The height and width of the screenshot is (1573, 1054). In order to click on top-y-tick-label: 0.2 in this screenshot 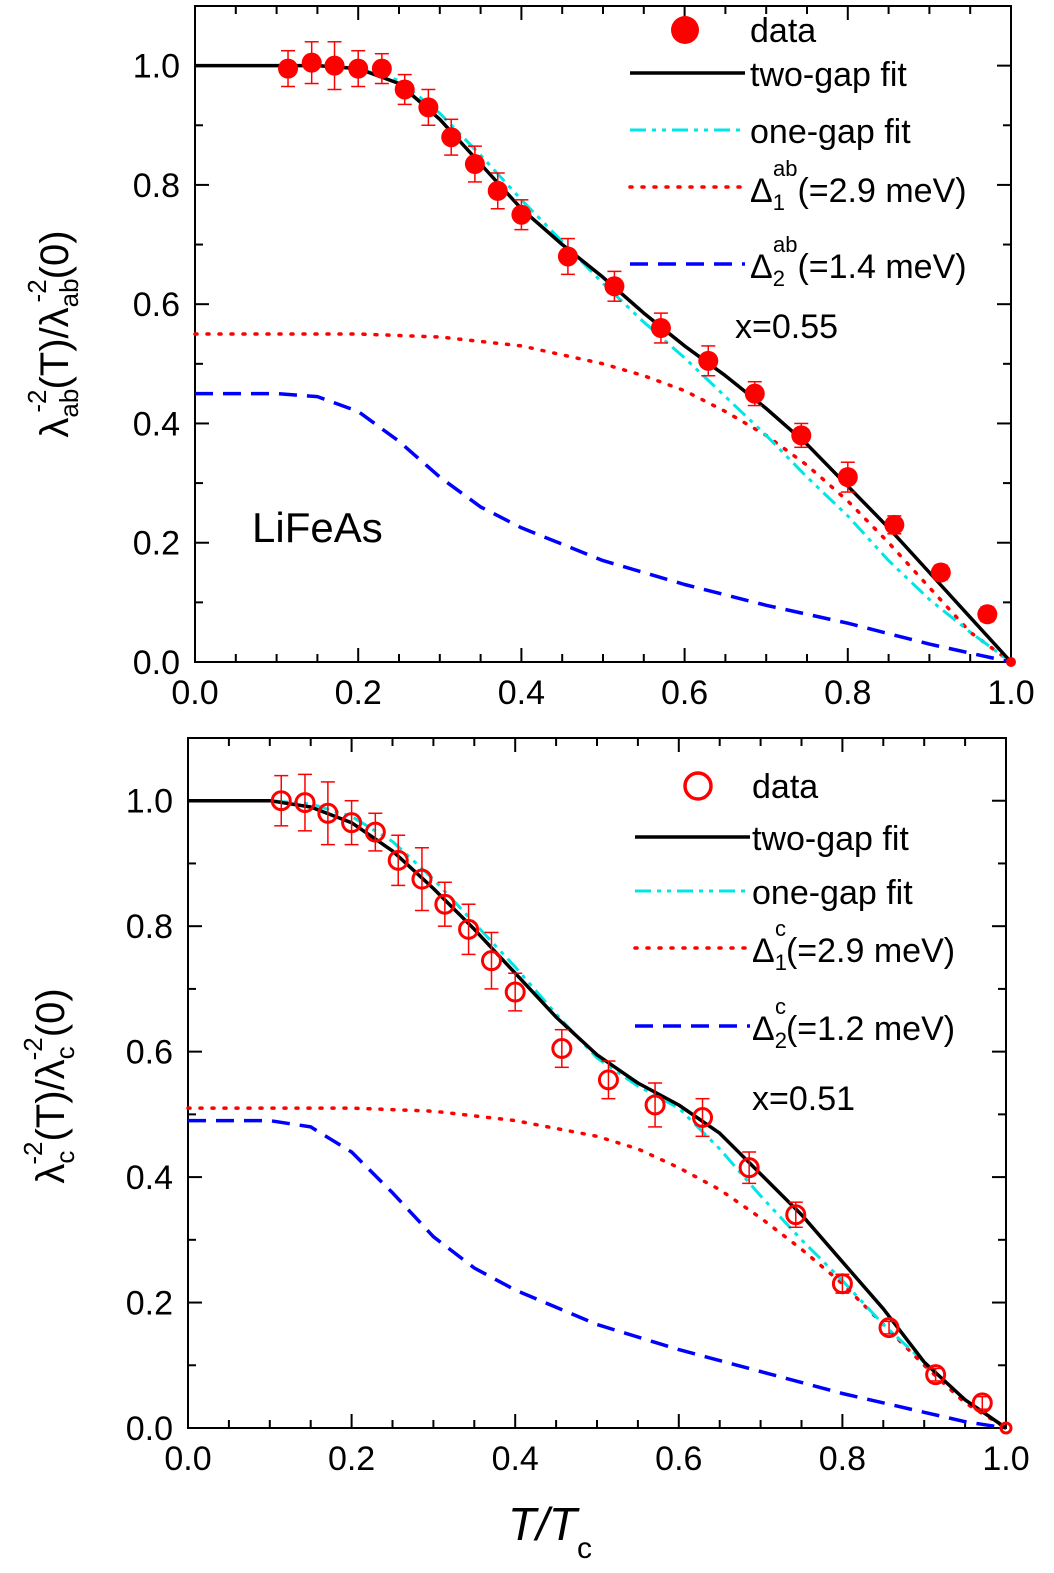, I will do `click(156, 544)`.